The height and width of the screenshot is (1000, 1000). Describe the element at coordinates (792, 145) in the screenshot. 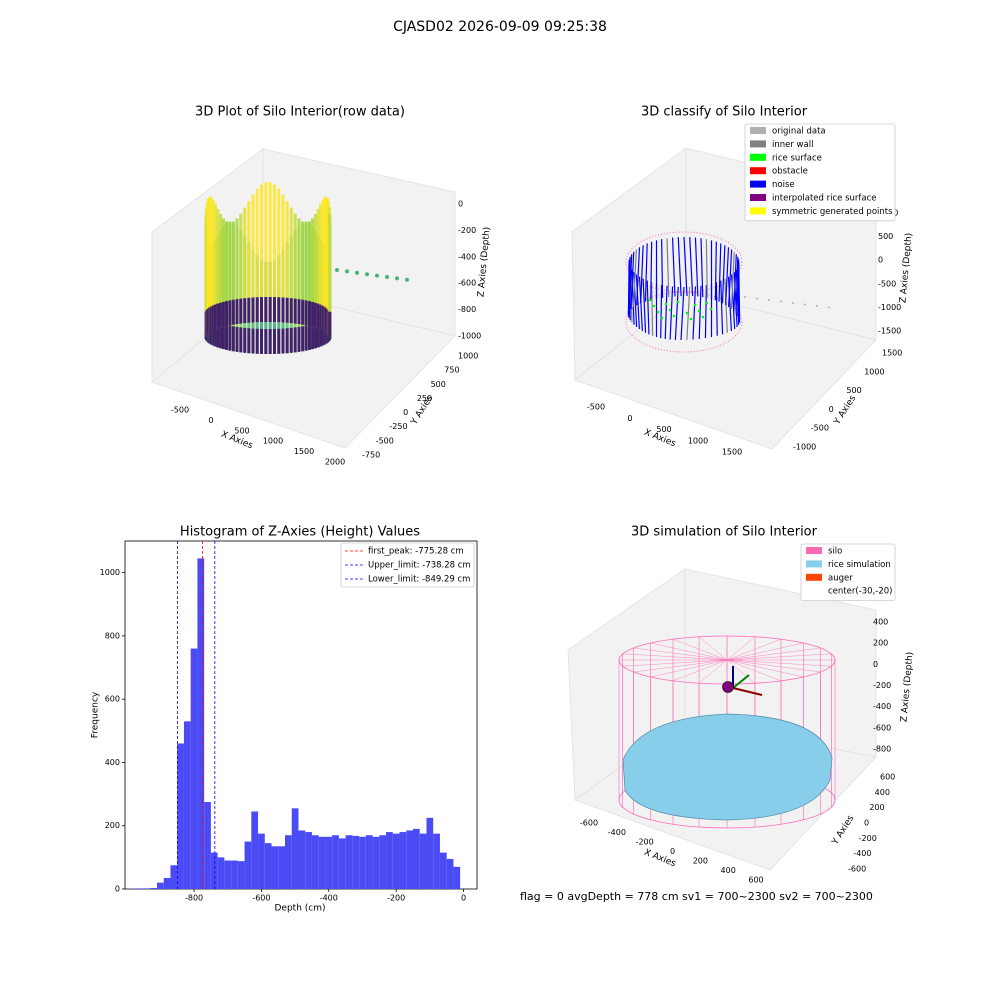

I see `legend-label: inner wall` at that location.